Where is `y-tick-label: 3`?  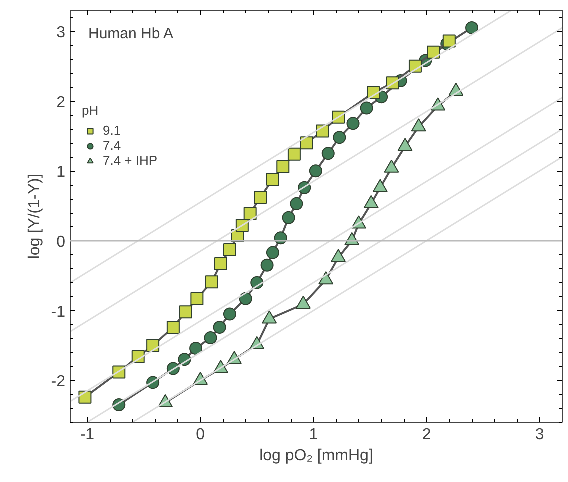 y-tick-label: 3 is located at coordinates (61, 33).